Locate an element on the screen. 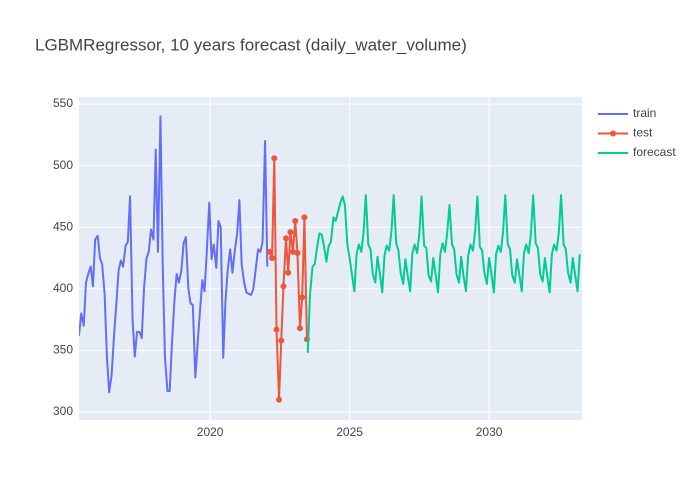 The height and width of the screenshot is (500, 700). series-line is located at coordinates (443, 273).